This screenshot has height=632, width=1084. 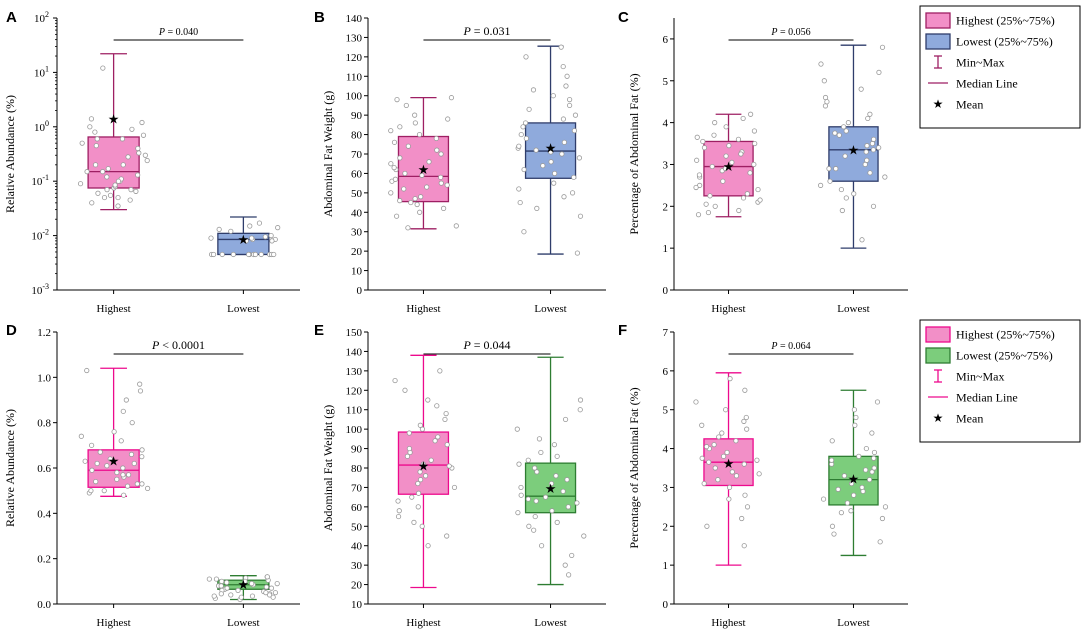 I want to click on legend-label: Min~Max, so click(x=980, y=63).